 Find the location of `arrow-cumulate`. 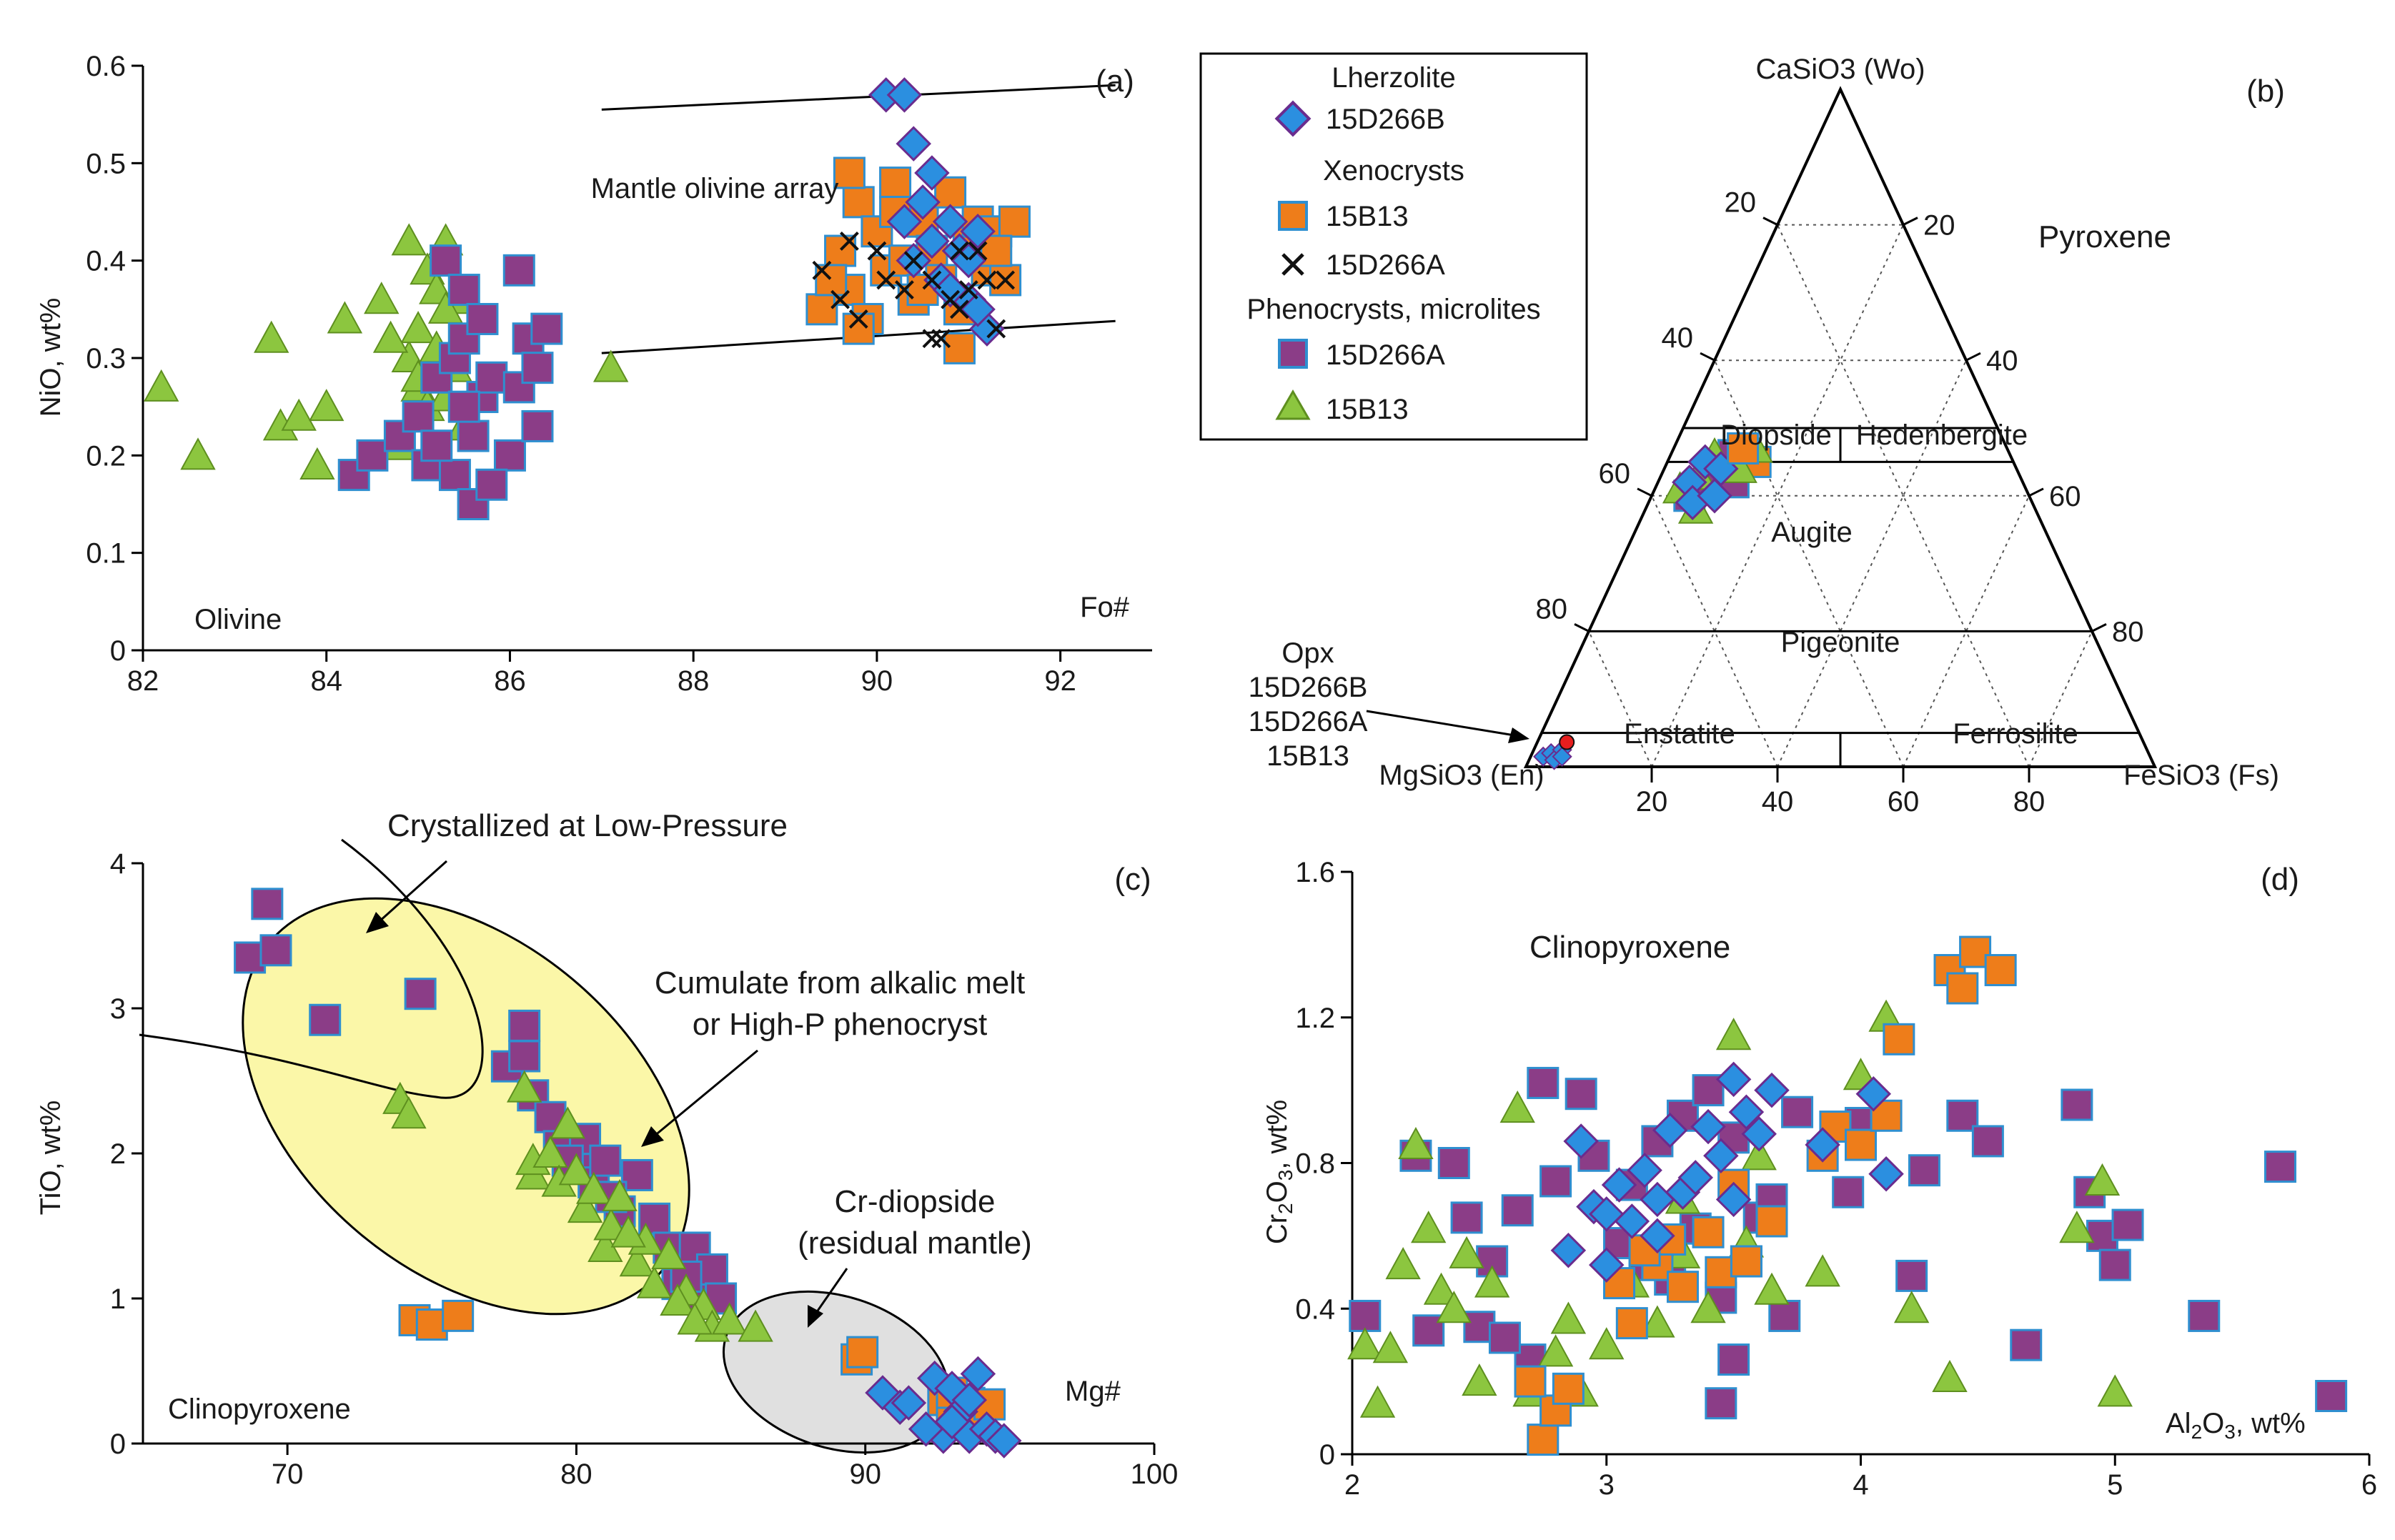

arrow-cumulate is located at coordinates (705, 1093).